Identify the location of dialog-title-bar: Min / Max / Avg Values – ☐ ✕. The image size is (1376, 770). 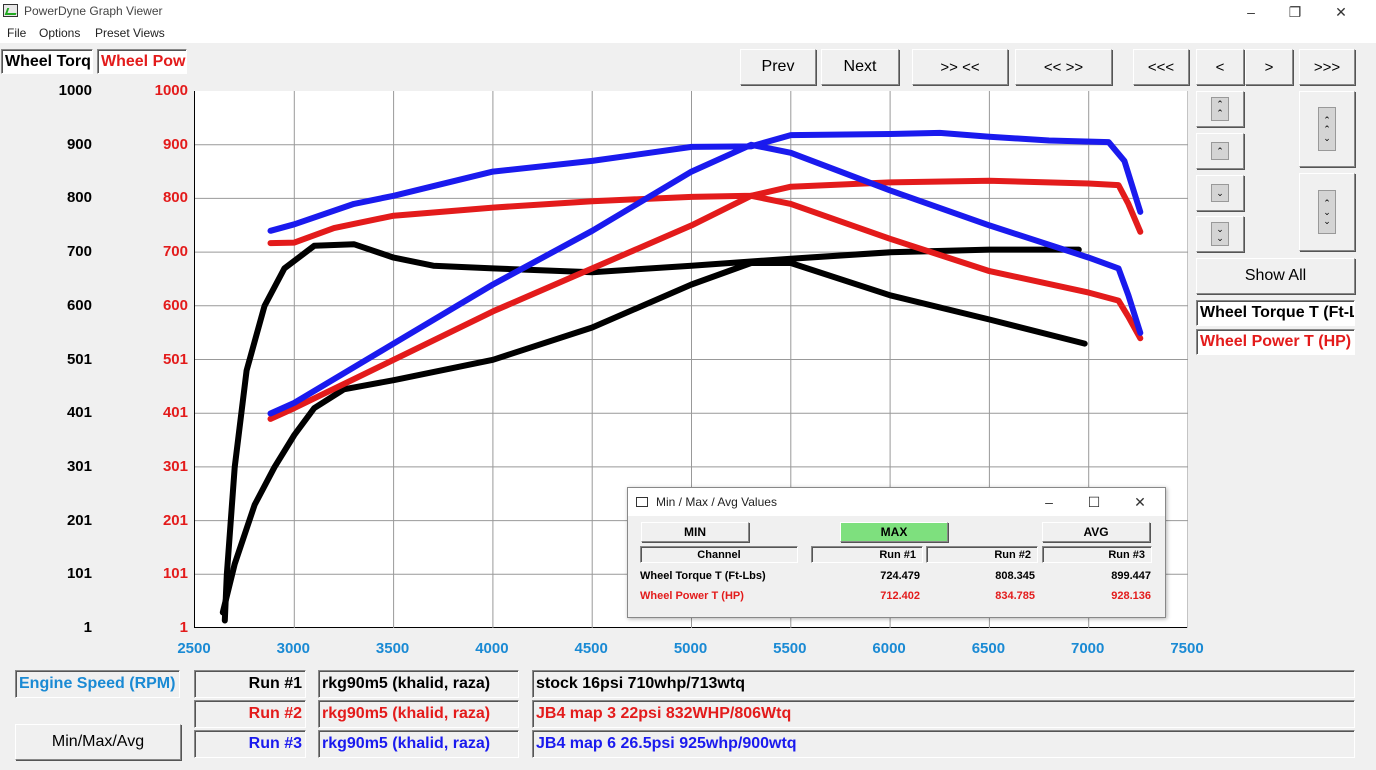
(896, 502).